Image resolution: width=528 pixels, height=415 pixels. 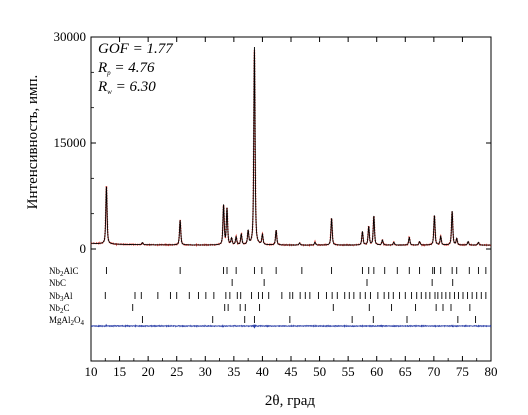 I want to click on x-tick-label: 80, so click(x=491, y=371).